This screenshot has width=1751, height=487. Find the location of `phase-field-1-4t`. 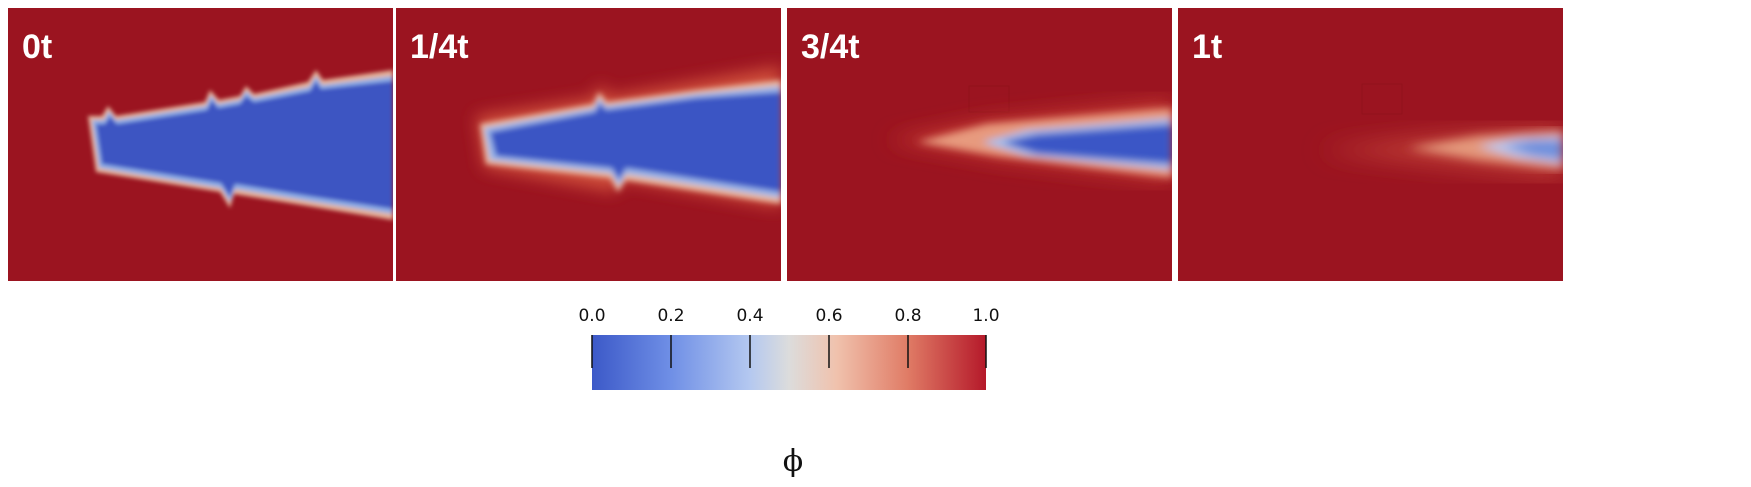

phase-field-1-4t is located at coordinates (588, 144).